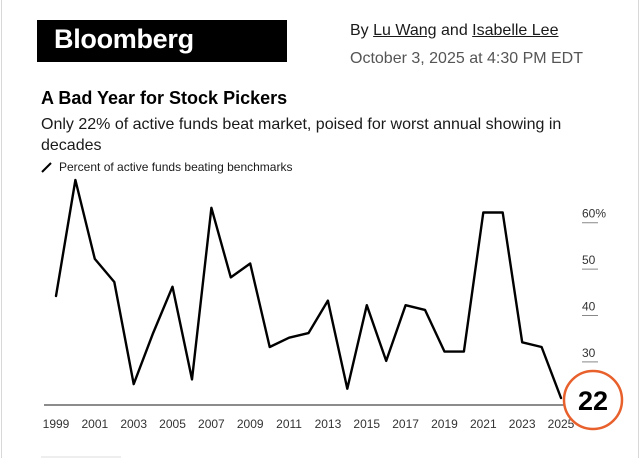 The height and width of the screenshot is (462, 640). I want to click on x-tick-label: 2011, so click(289, 424).